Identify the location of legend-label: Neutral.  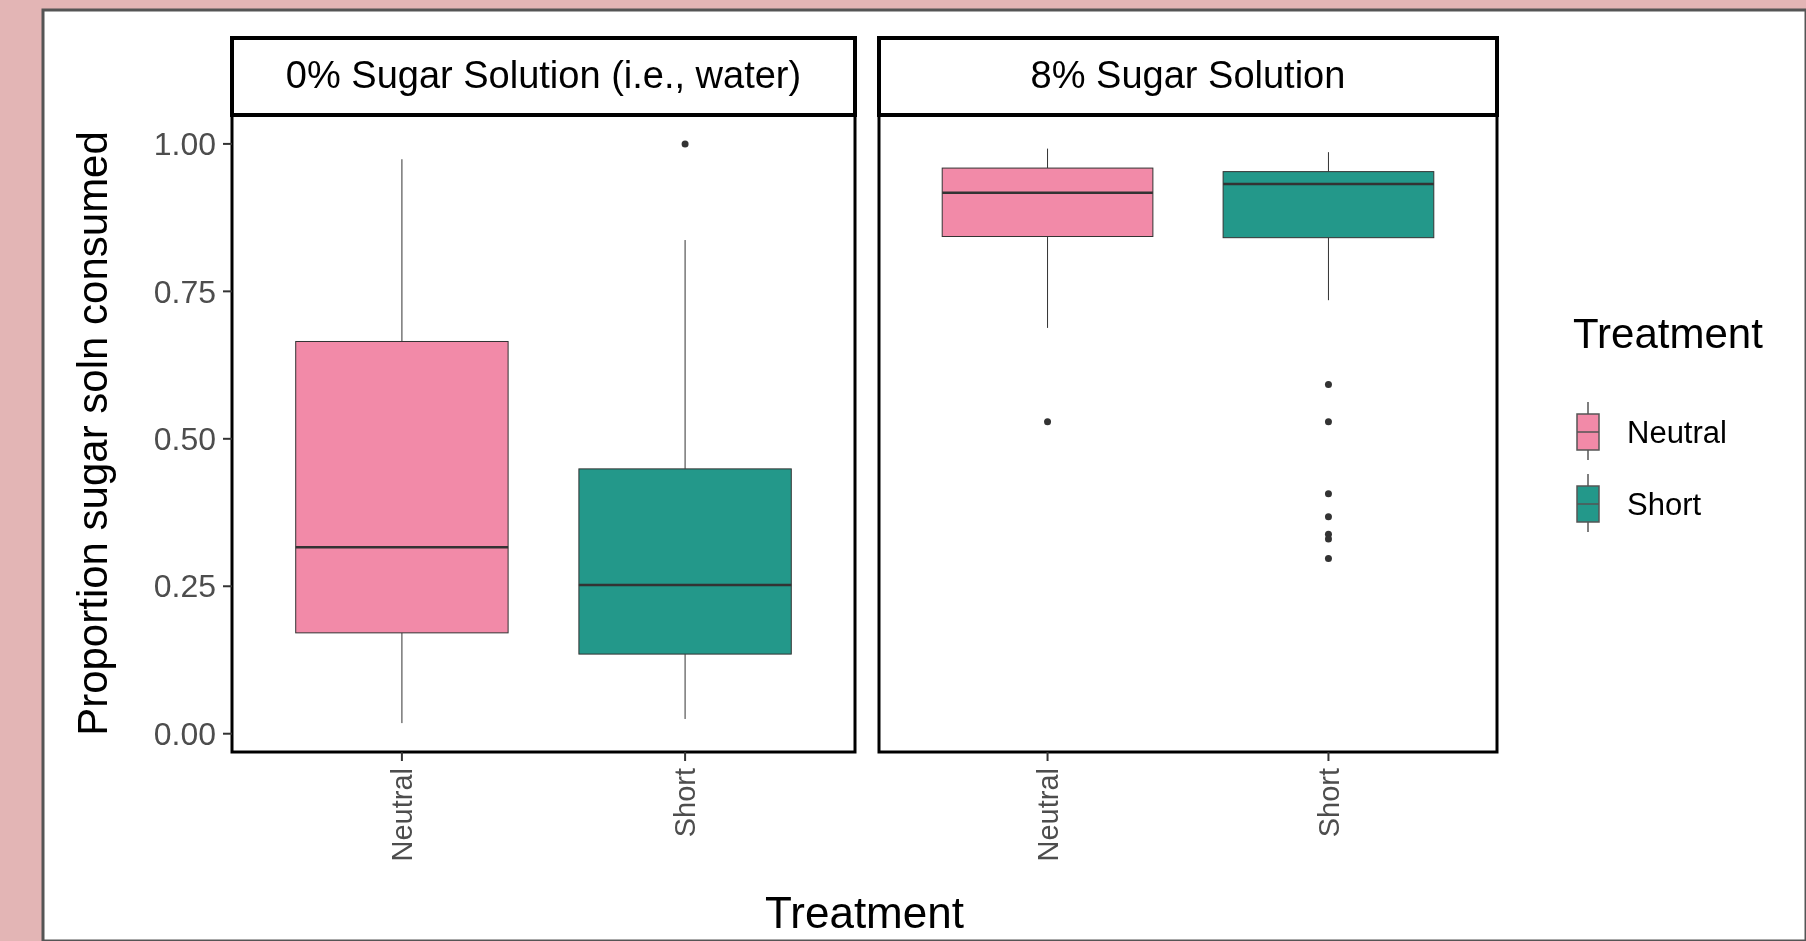
(1677, 432).